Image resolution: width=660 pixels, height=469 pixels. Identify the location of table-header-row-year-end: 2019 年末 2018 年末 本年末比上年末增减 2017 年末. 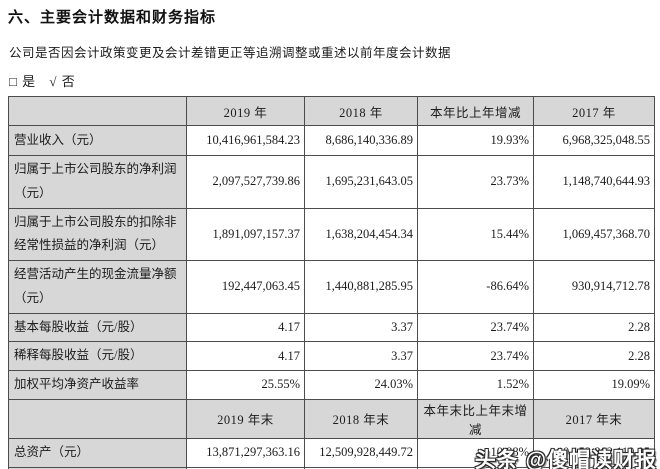
(331, 418).